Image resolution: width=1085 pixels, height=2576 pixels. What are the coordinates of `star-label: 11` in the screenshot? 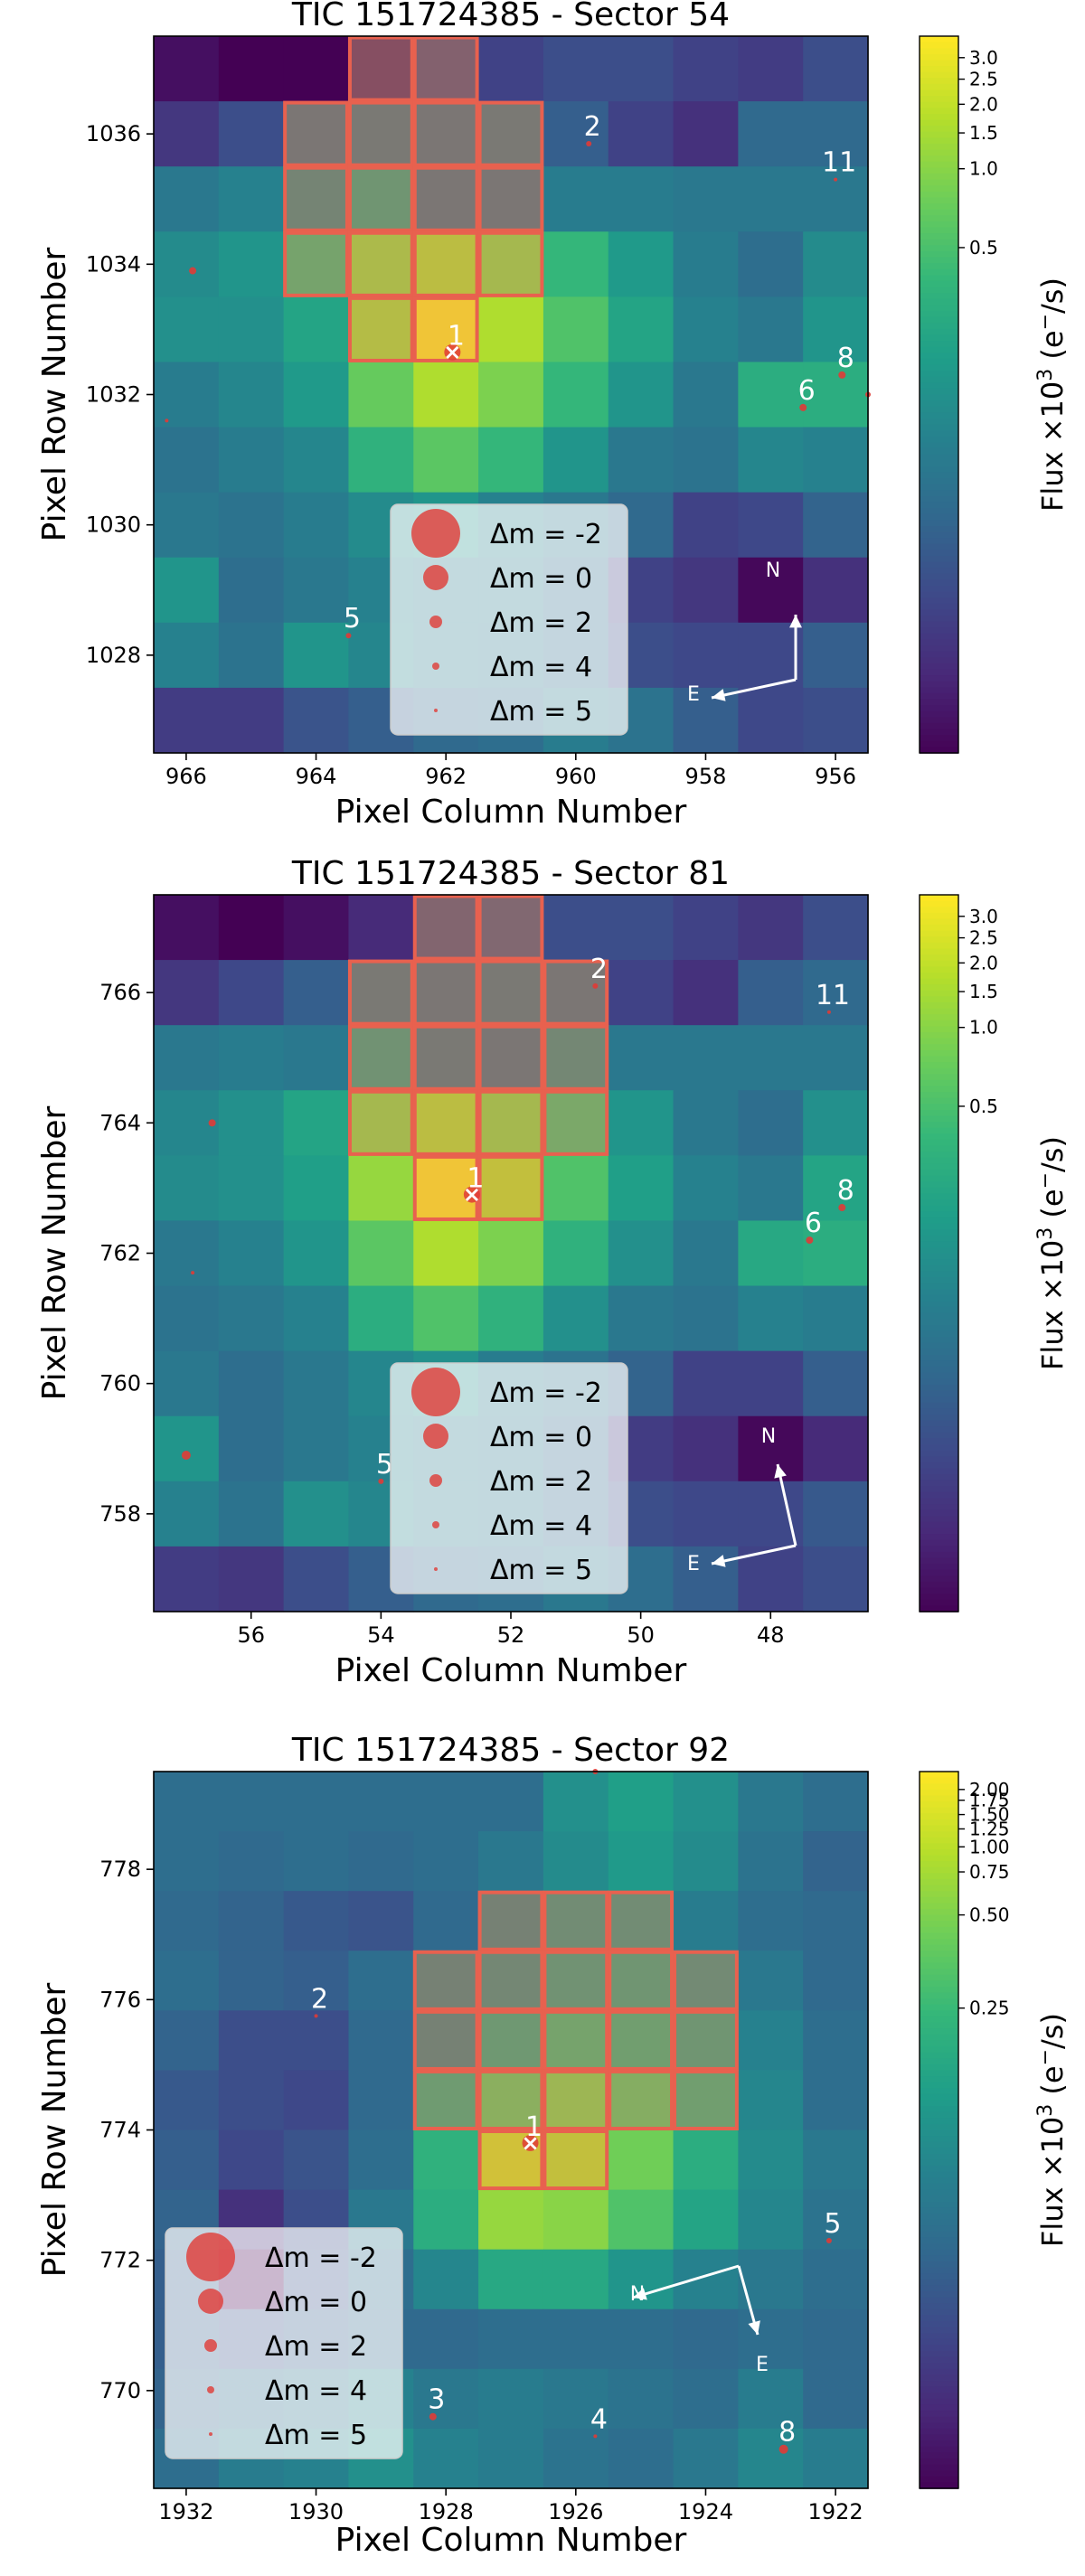 It's located at (839, 163).